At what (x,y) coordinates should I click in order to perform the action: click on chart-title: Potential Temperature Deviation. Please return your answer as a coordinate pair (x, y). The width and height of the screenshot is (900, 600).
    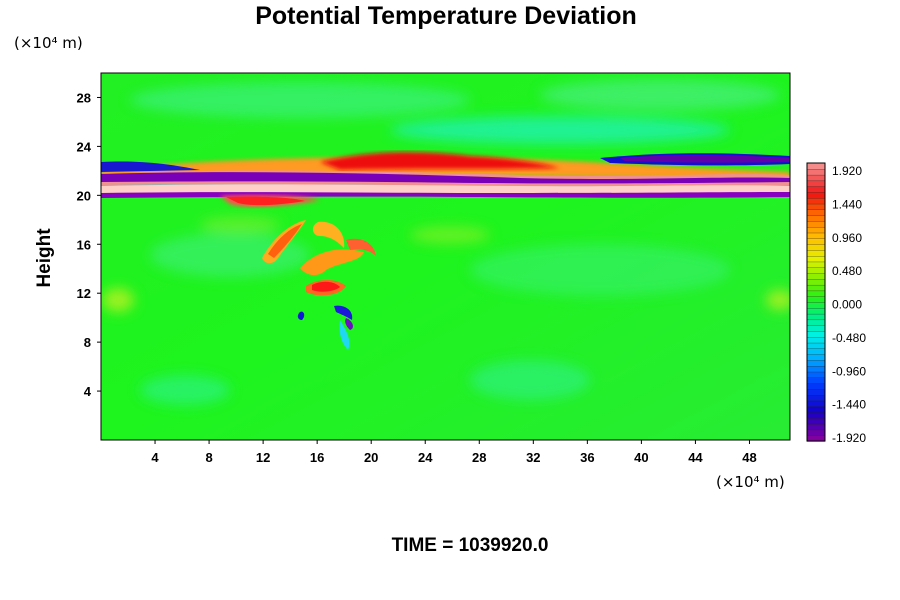
    Looking at the image, I should click on (446, 16).